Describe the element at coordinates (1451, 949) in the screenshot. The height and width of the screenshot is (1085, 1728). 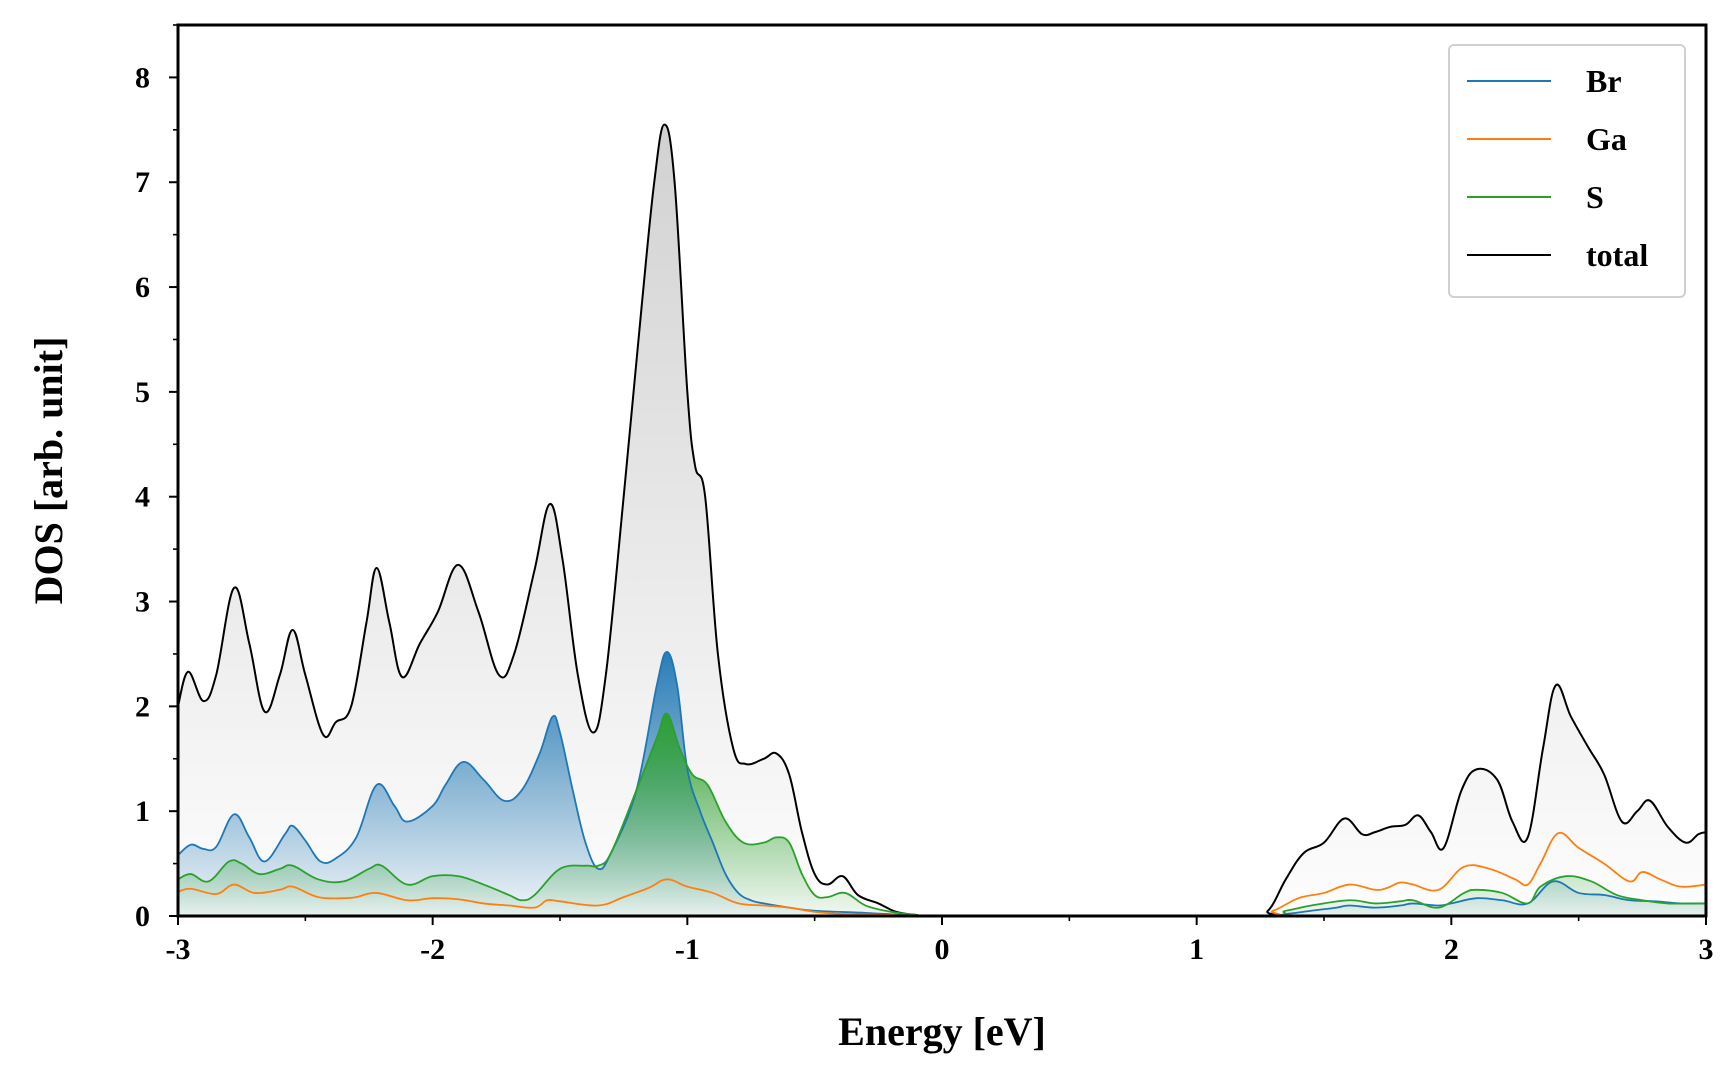
I see `x-tick-label: 2` at that location.